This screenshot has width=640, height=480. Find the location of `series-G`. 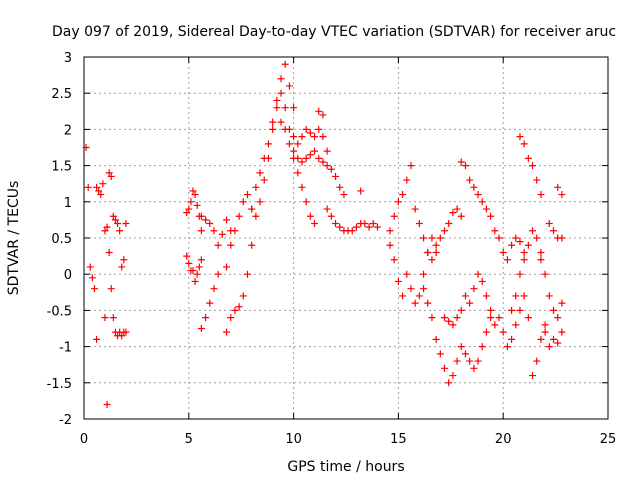

series-G is located at coordinates (216, 274).